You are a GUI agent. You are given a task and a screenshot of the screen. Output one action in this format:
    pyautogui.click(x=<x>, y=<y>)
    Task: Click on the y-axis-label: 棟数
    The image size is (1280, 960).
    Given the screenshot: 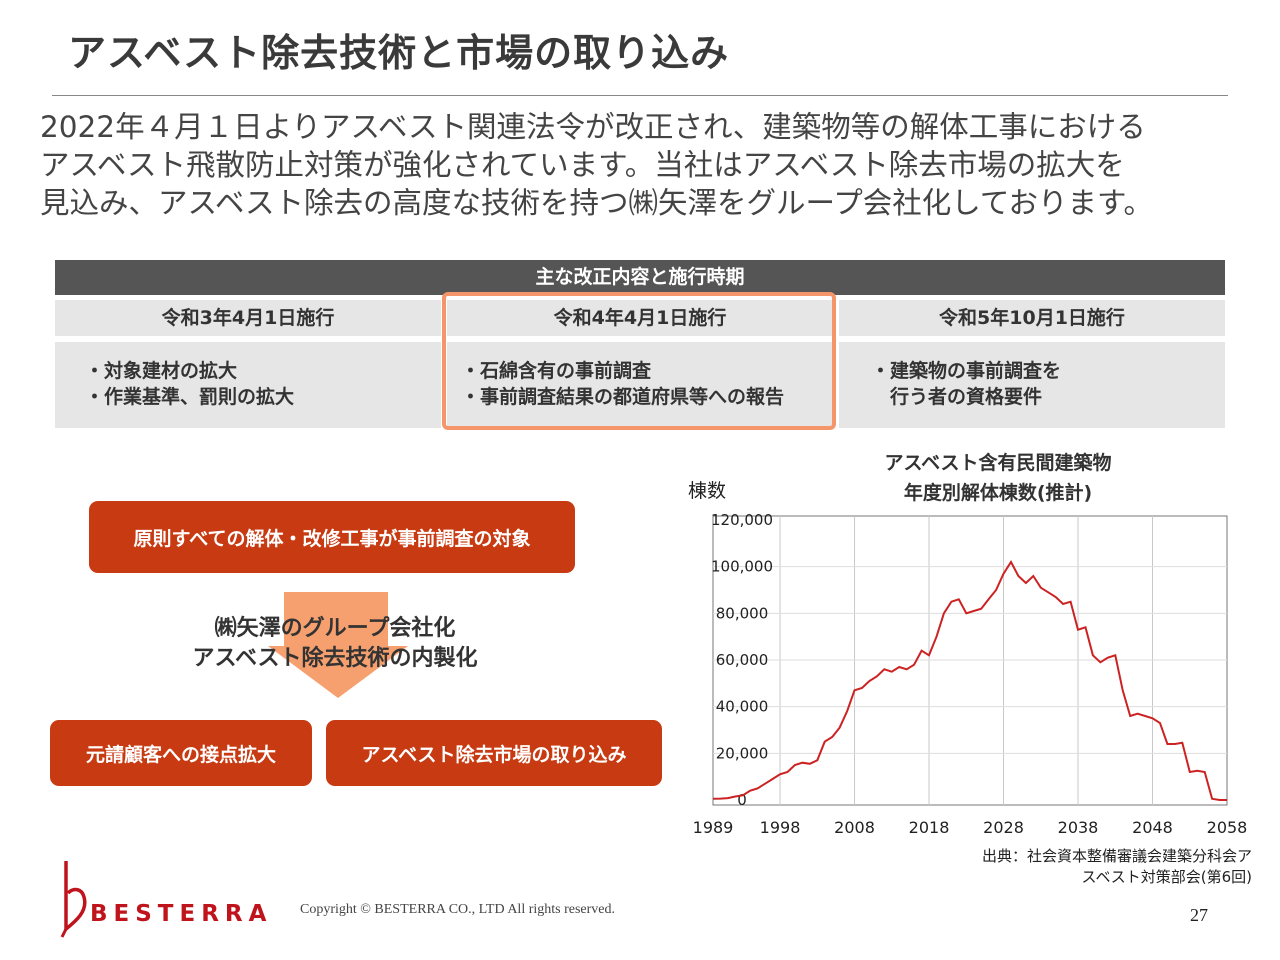 What is the action you would take?
    pyautogui.click(x=707, y=491)
    